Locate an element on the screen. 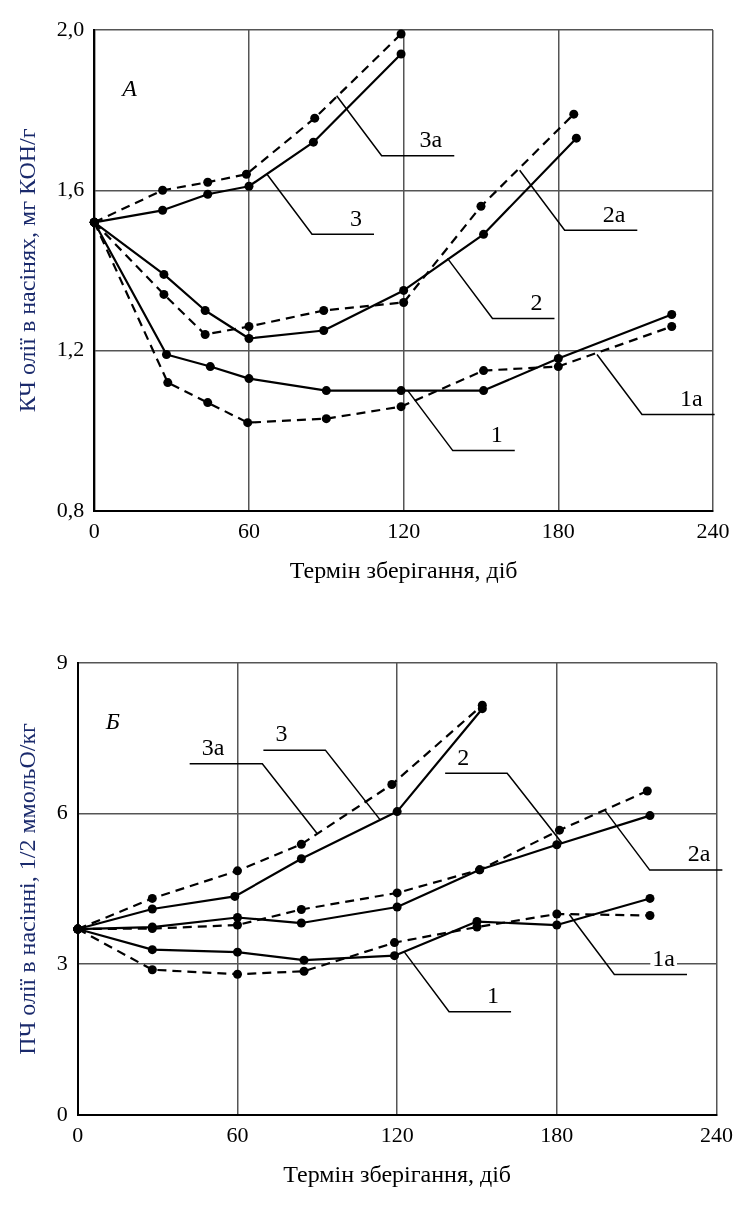 The width and height of the screenshot is (741, 1214). y-tick-label: 1,6 is located at coordinates (70, 189).